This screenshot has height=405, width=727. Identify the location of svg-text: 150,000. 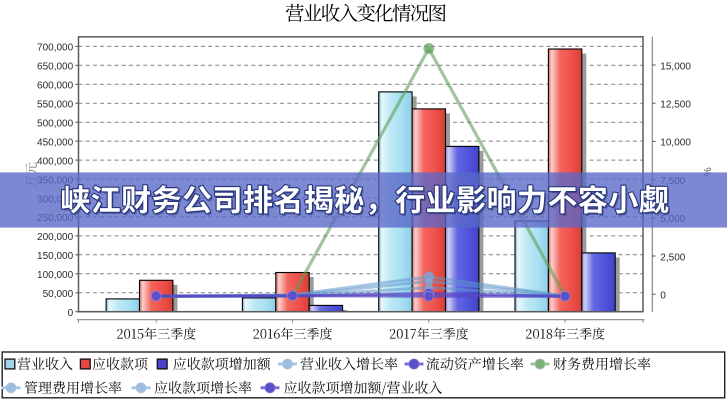
(55, 256).